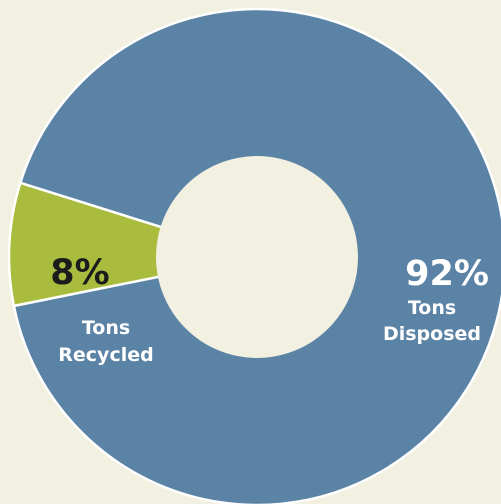 Image resolution: width=501 pixels, height=504 pixels. Describe the element at coordinates (79, 273) in the screenshot. I see `slice-value-label-recycled: 8%` at that location.